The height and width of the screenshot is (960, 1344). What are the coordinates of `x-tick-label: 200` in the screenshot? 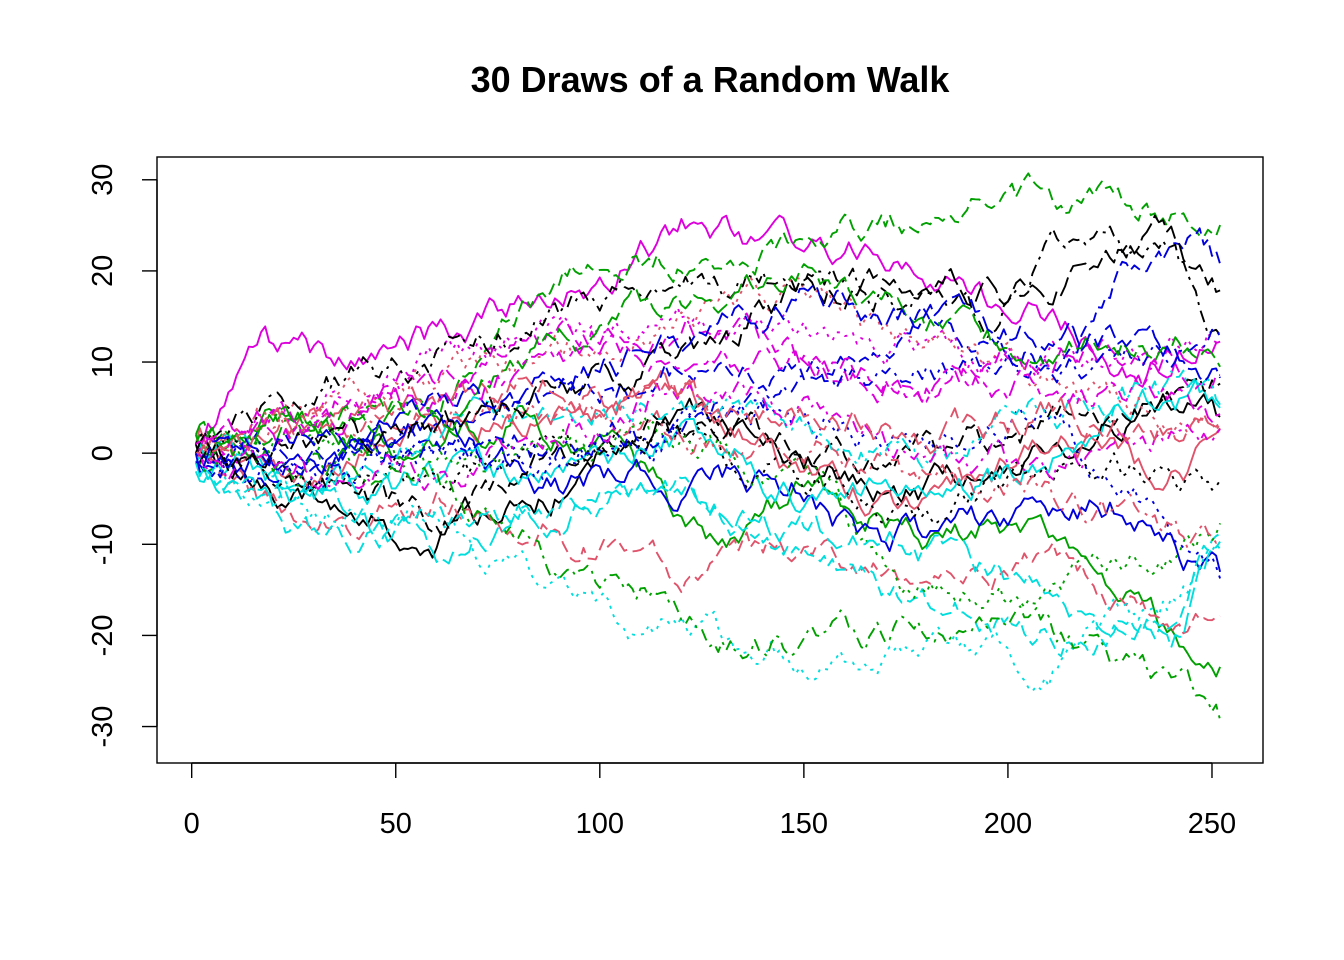 It's located at (1008, 824).